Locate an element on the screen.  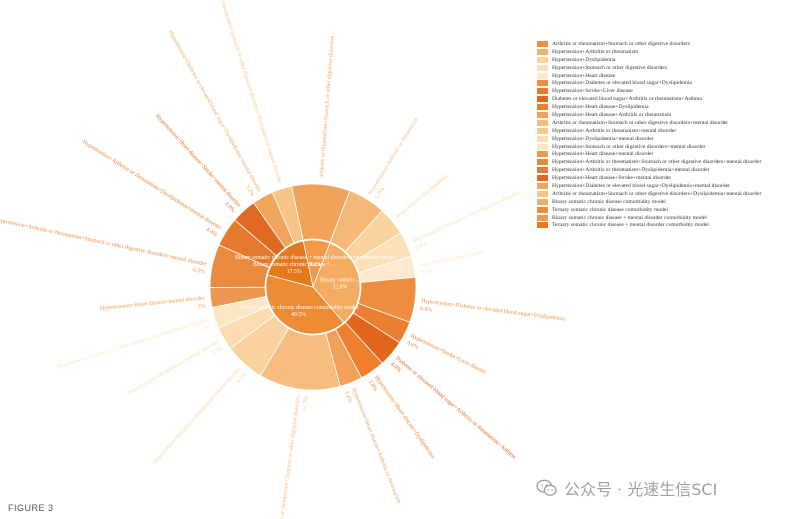
inner-ring is located at coordinates (313, 287).